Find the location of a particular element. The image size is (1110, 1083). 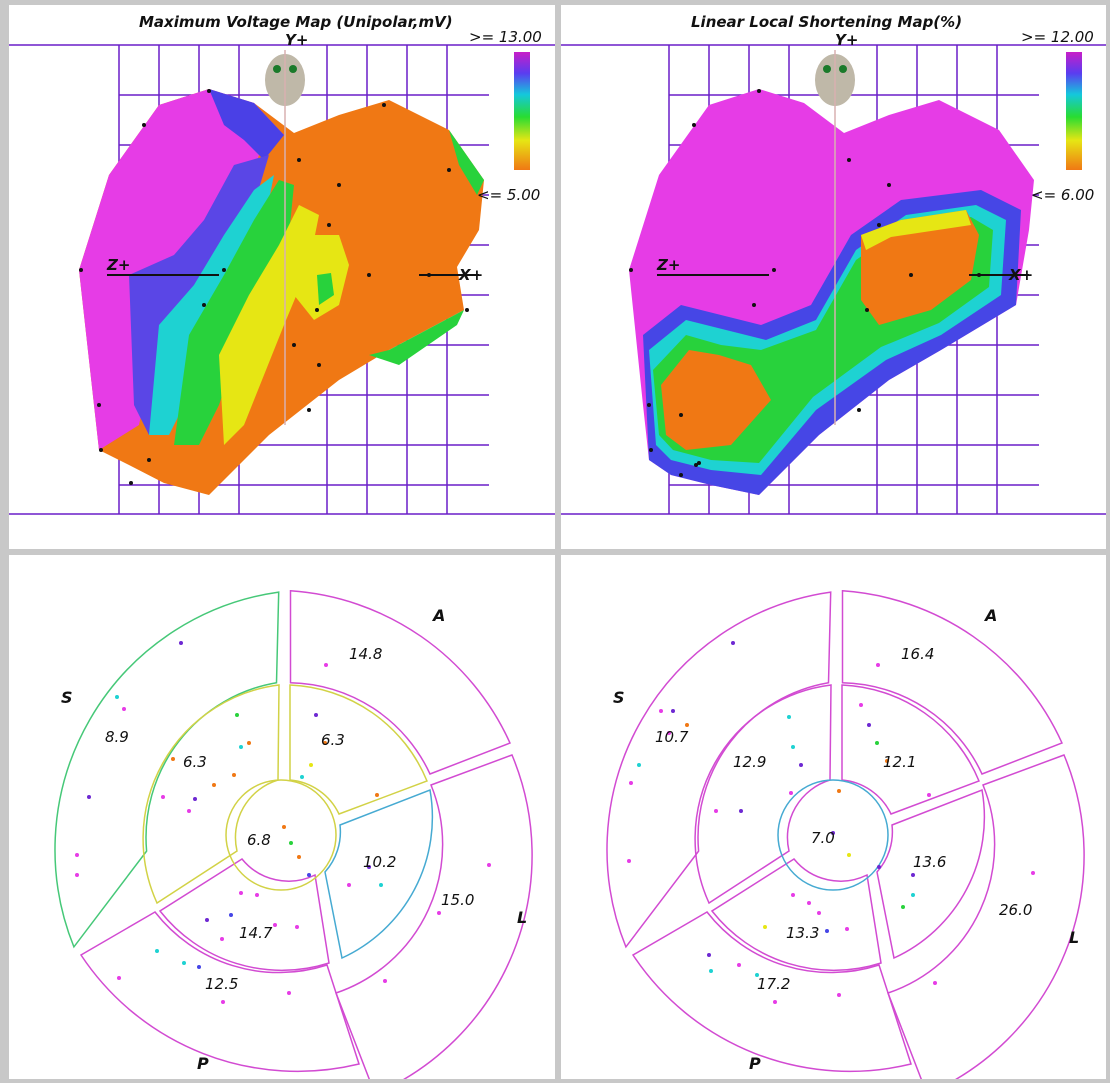

scale-max-label: >= 13.00 is located at coordinates (505, 37).